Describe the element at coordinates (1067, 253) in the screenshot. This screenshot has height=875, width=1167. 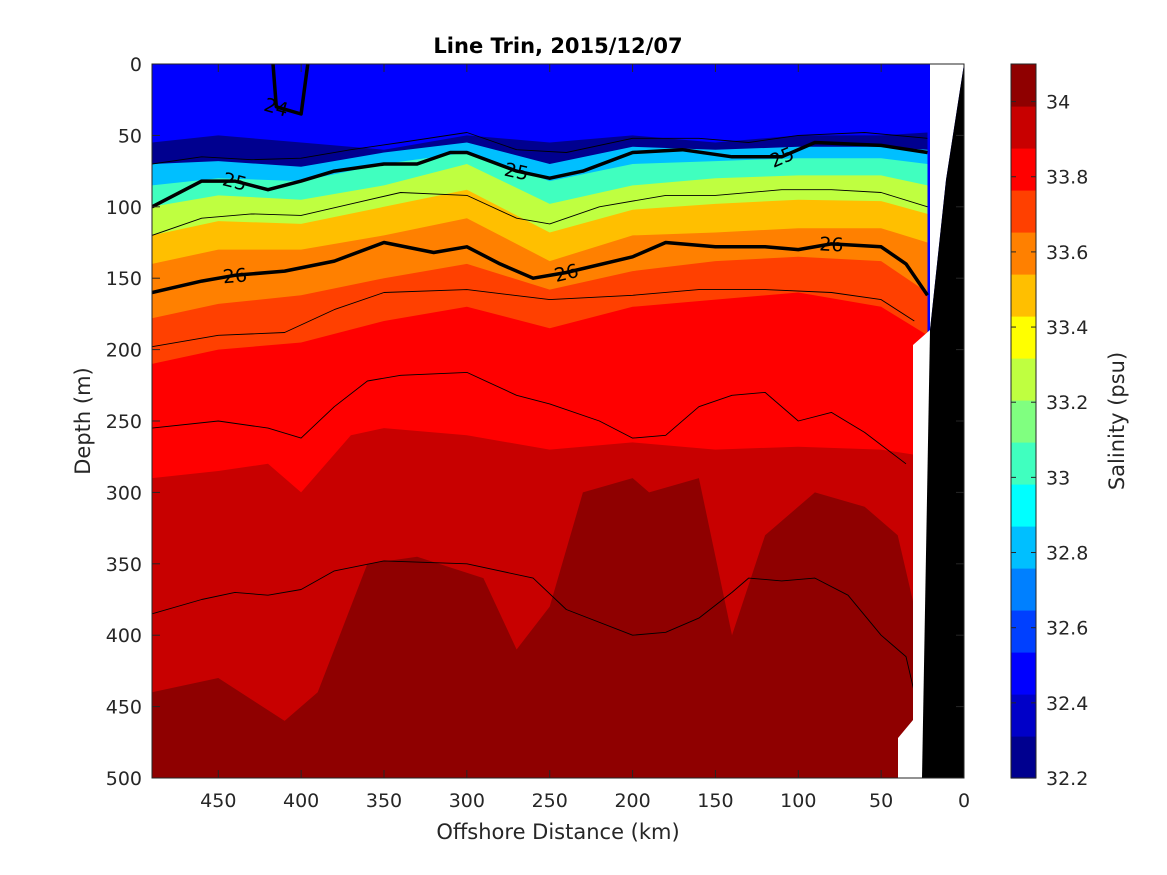
I see `colorbar-tick-label: 33.6` at that location.